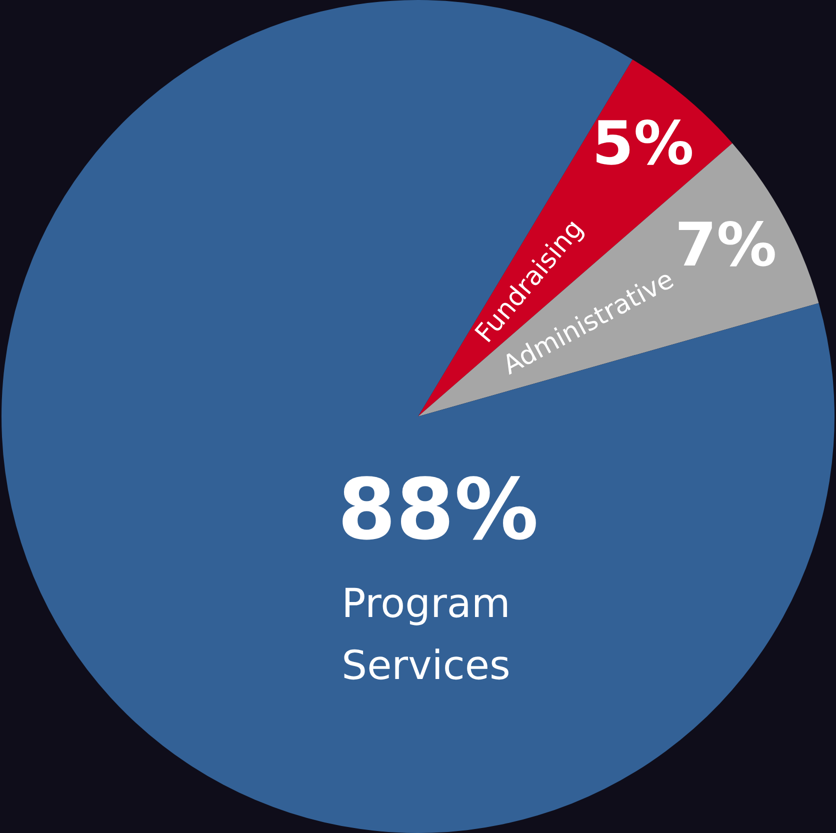  I want to click on slice-label: Program Services, so click(426, 634).